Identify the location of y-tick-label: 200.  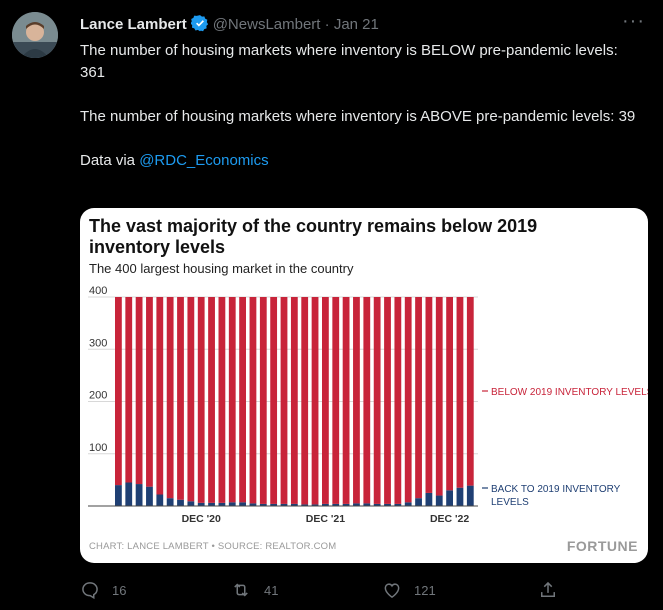
(98, 396).